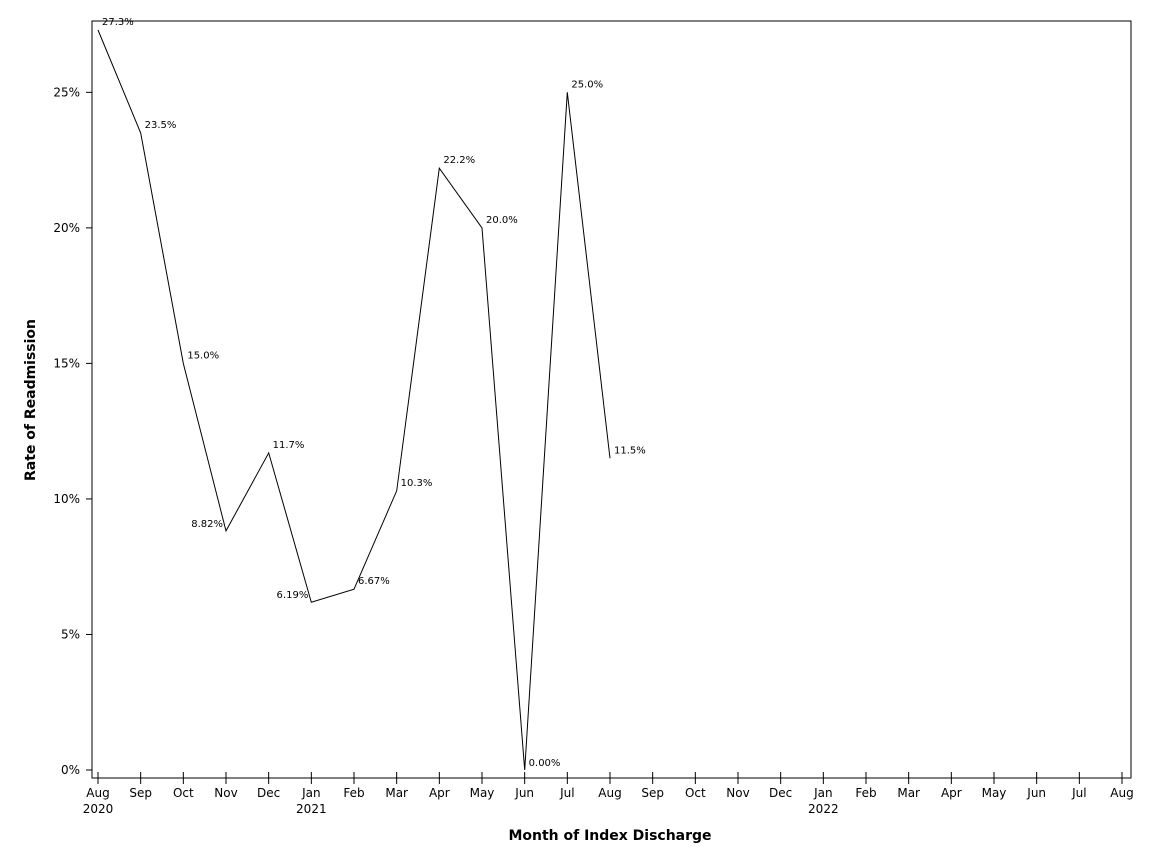 The width and height of the screenshot is (1152, 864). Describe the element at coordinates (823, 809) in the screenshot. I see `x-year-label: 2022` at that location.